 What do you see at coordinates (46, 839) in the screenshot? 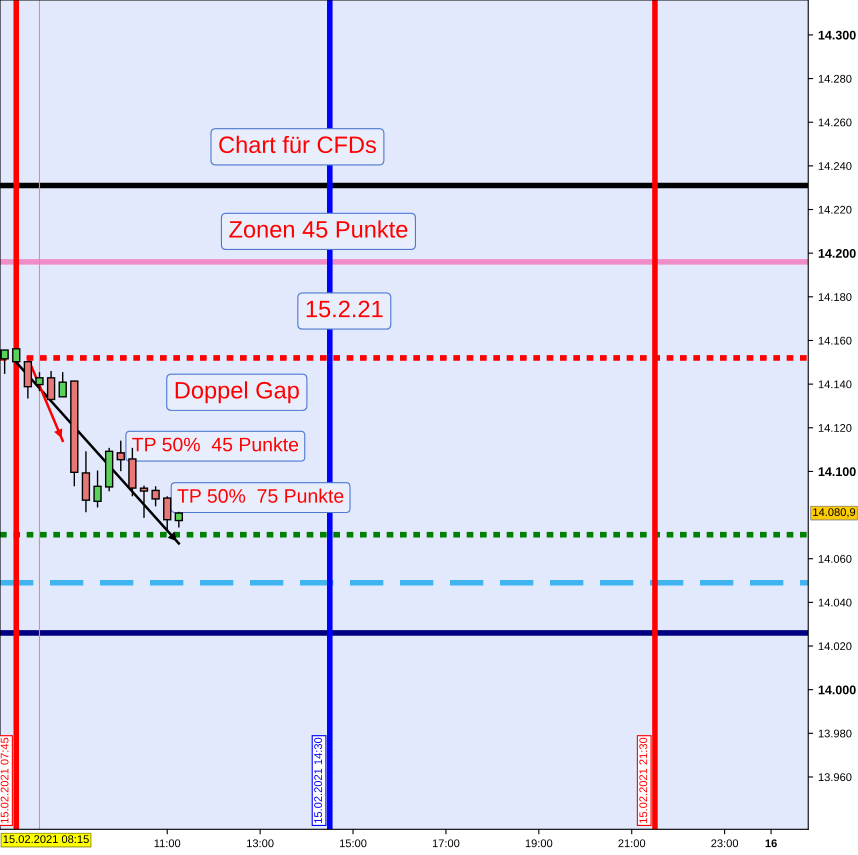
I see `ref-line-label: 15.02.2021 08:15` at bounding box center [46, 839].